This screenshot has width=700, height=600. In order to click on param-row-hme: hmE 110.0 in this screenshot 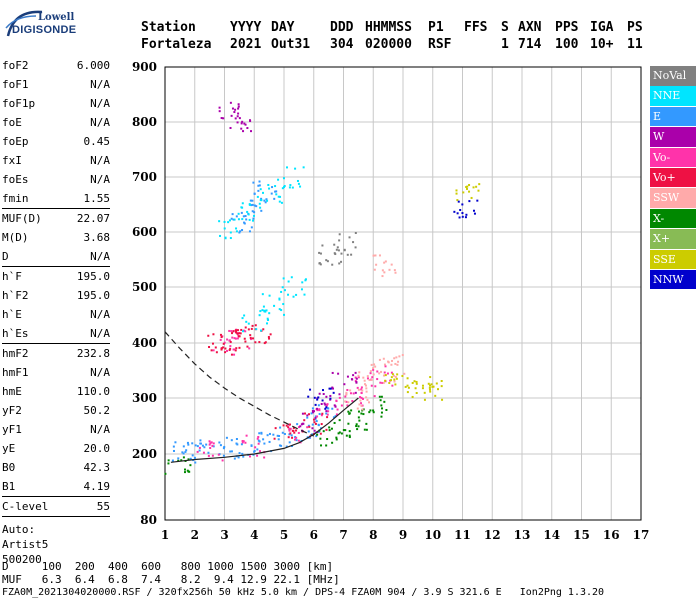, I will do `click(56, 391)`.